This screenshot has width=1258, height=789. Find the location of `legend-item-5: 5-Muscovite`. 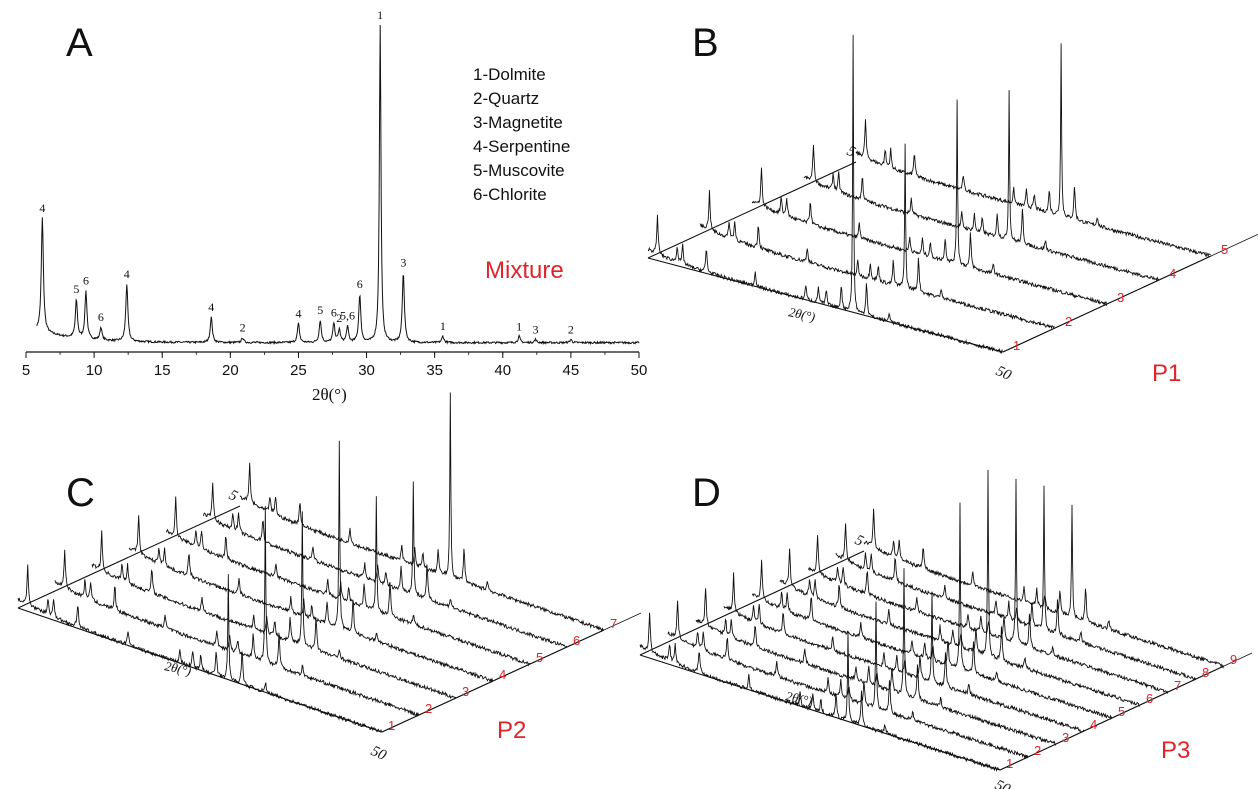

legend-item-5: 5-Muscovite is located at coordinates (519, 170).